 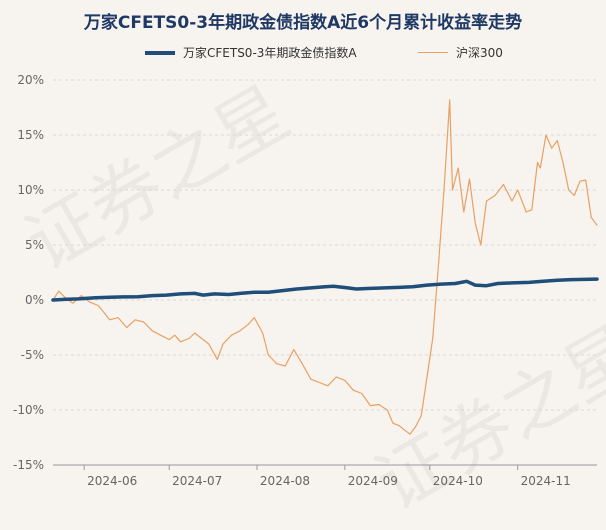 I want to click on legend-swatch-fund, so click(x=160, y=52).